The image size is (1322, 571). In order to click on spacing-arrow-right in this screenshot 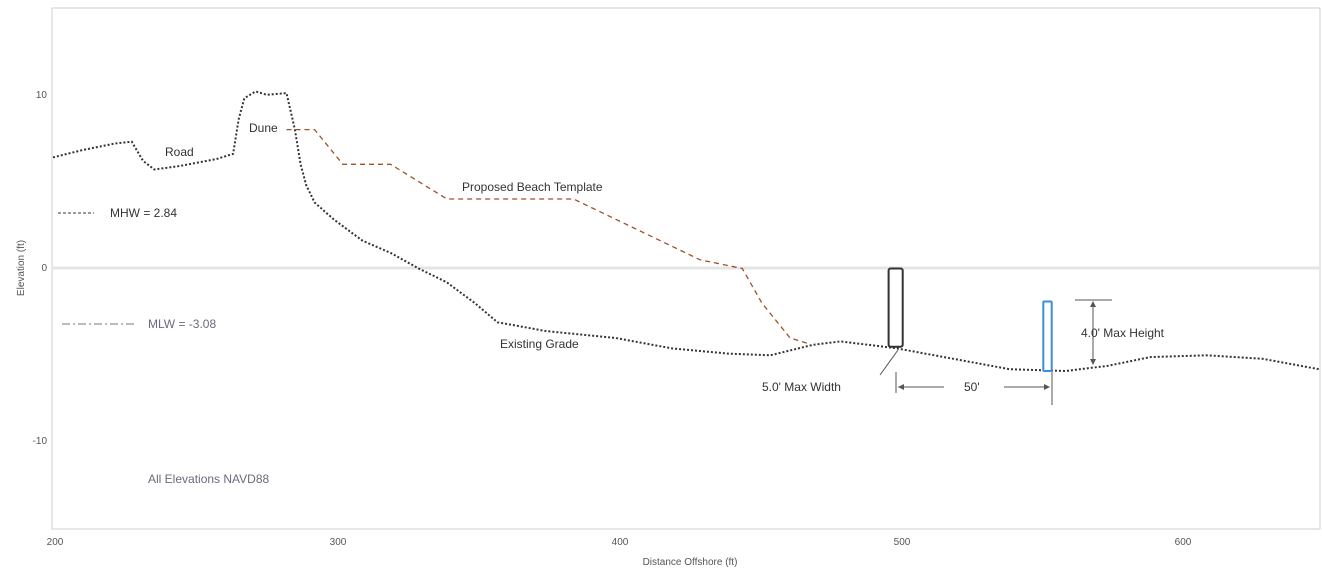, I will do `click(1047, 387)`.